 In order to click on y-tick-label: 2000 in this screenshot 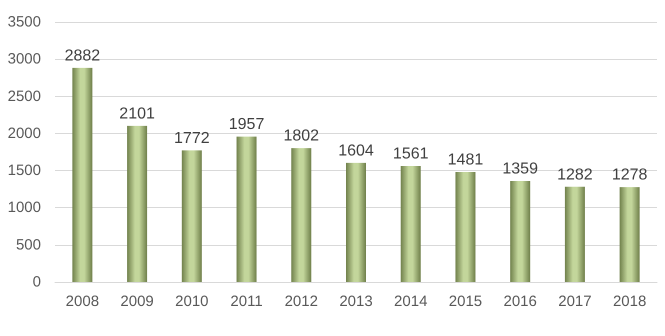, I will do `click(24, 133)`.